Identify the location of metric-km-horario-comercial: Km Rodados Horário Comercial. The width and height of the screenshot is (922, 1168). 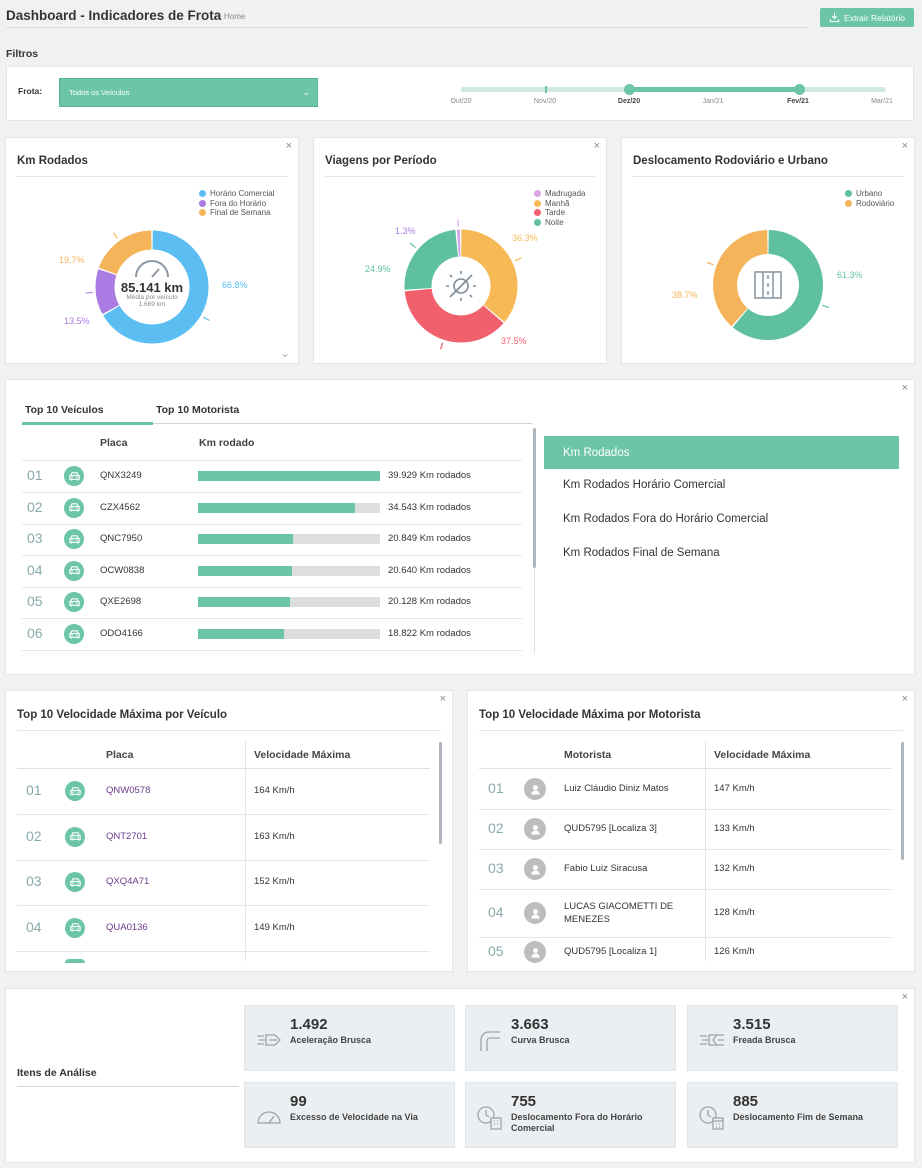
(644, 485).